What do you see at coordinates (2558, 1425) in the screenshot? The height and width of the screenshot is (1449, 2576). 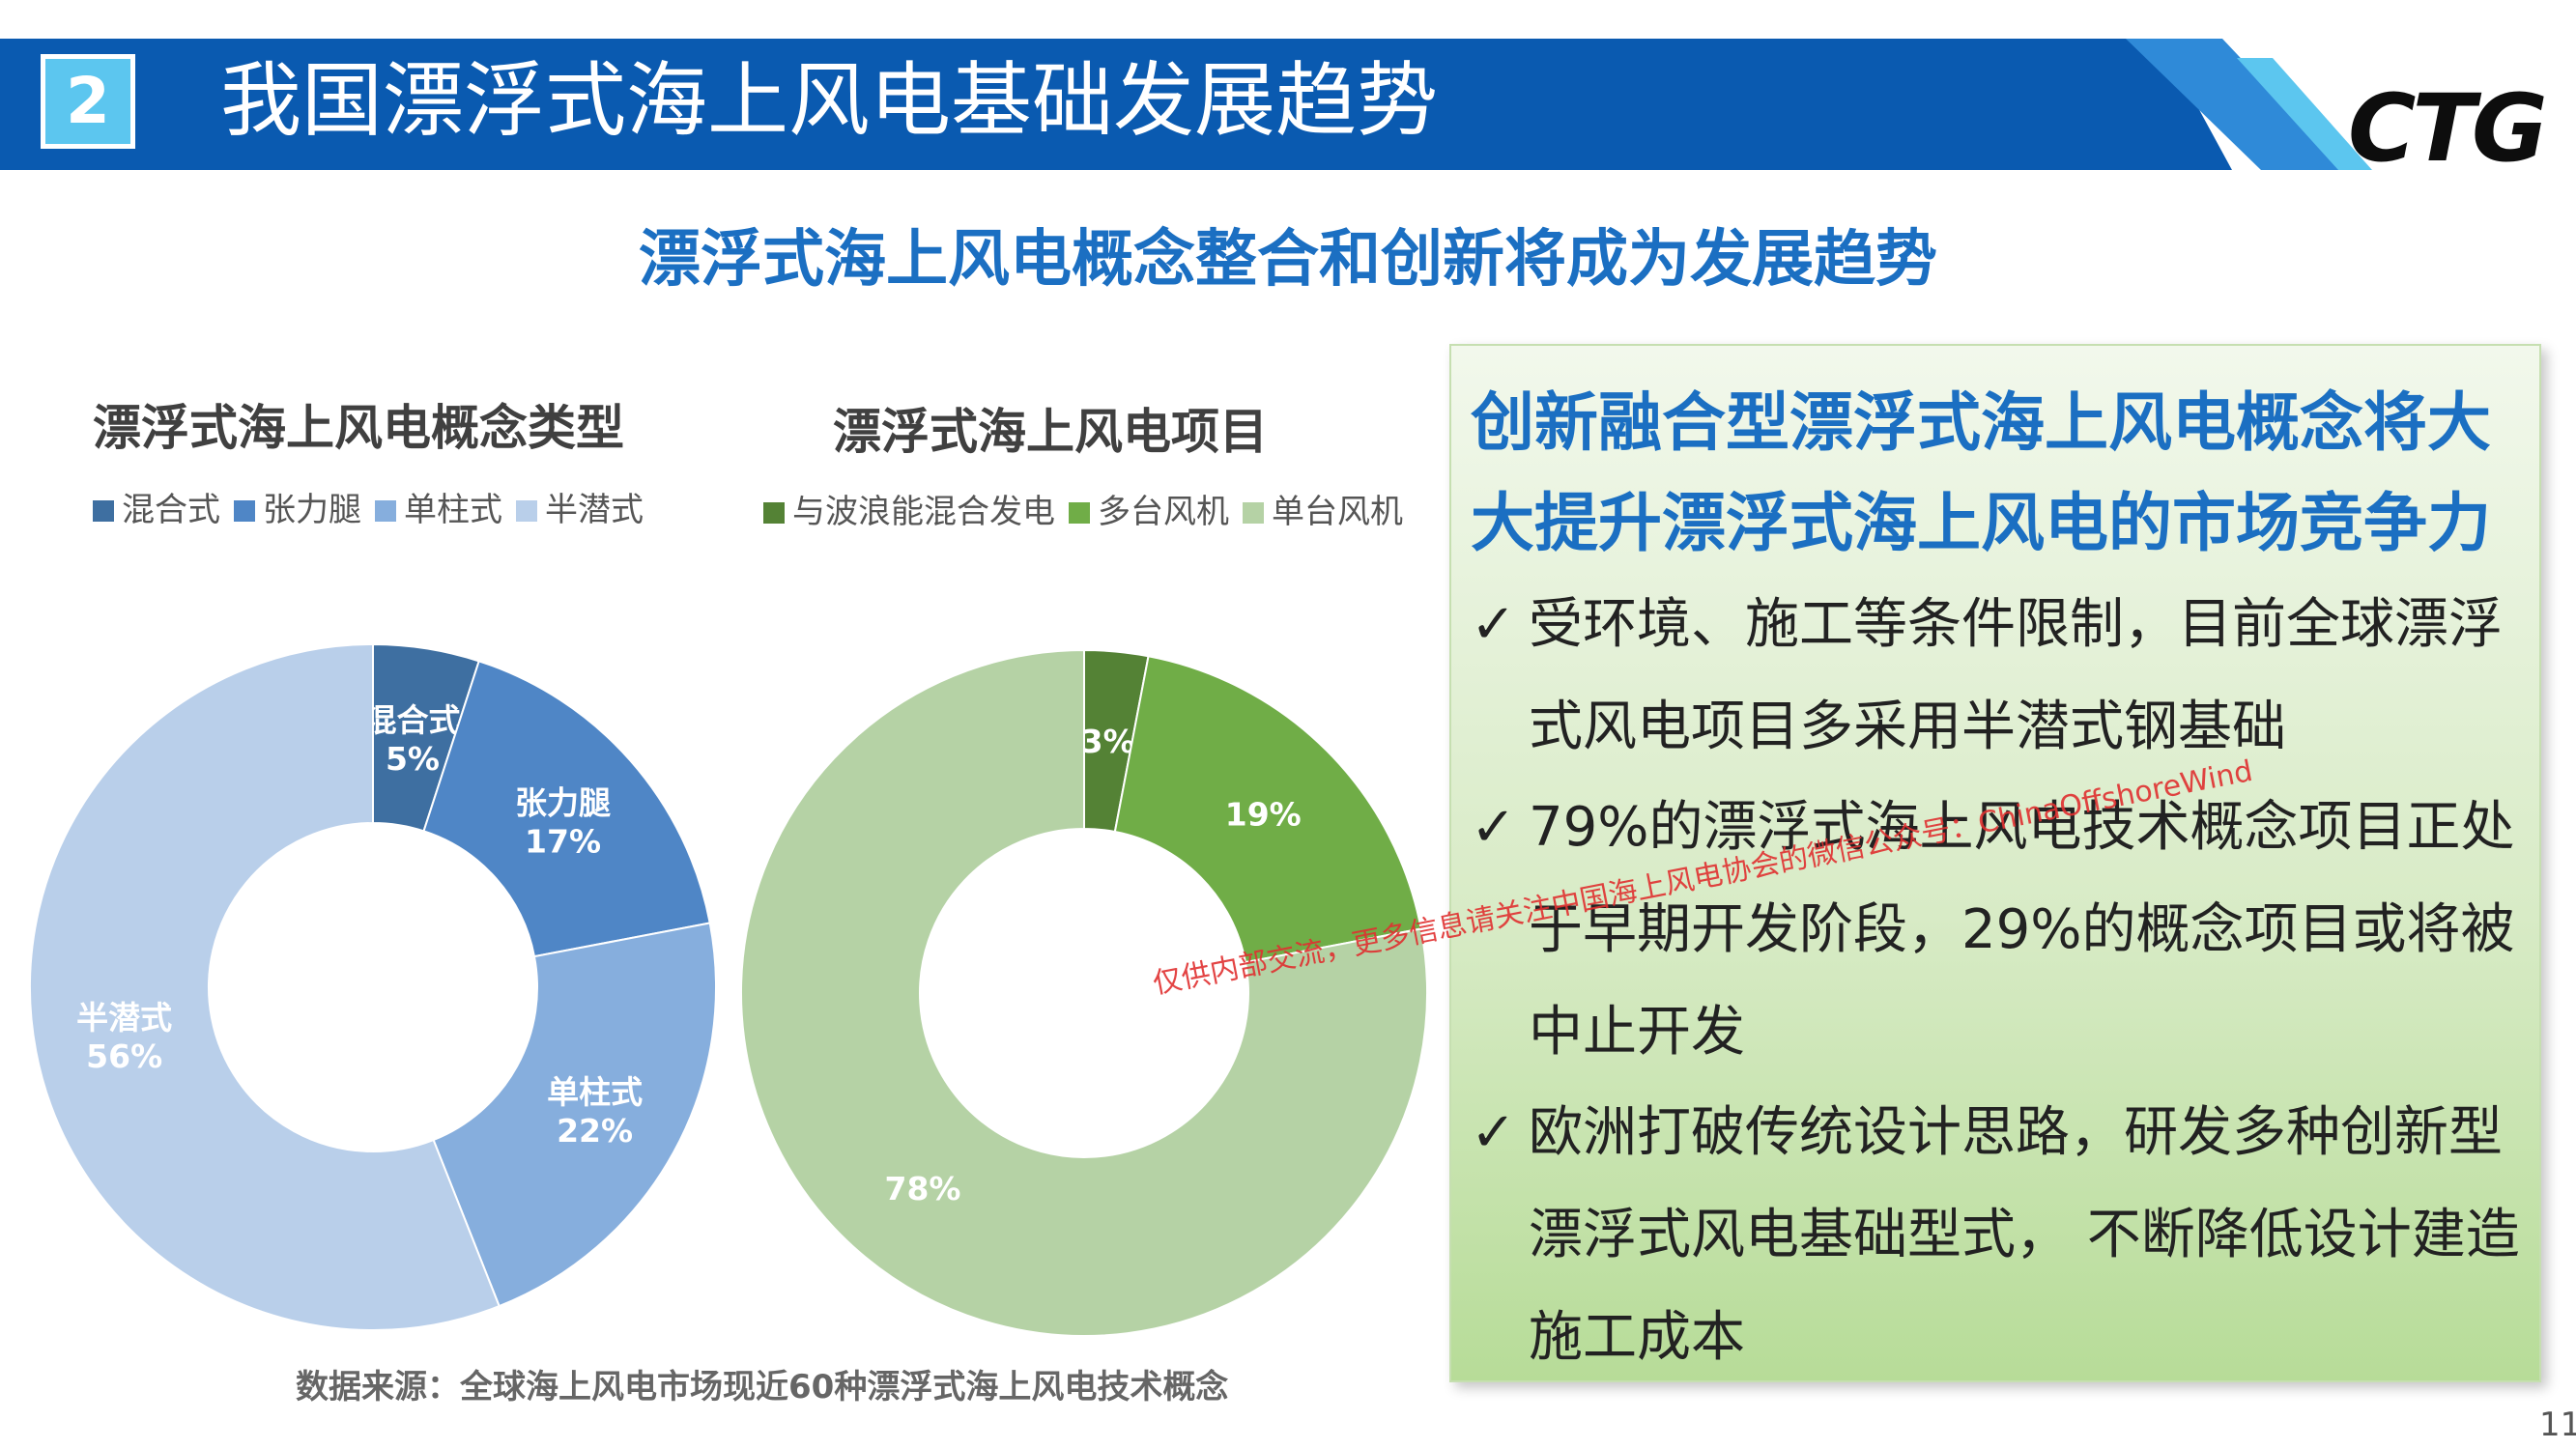 I see `page-number: 11` at bounding box center [2558, 1425].